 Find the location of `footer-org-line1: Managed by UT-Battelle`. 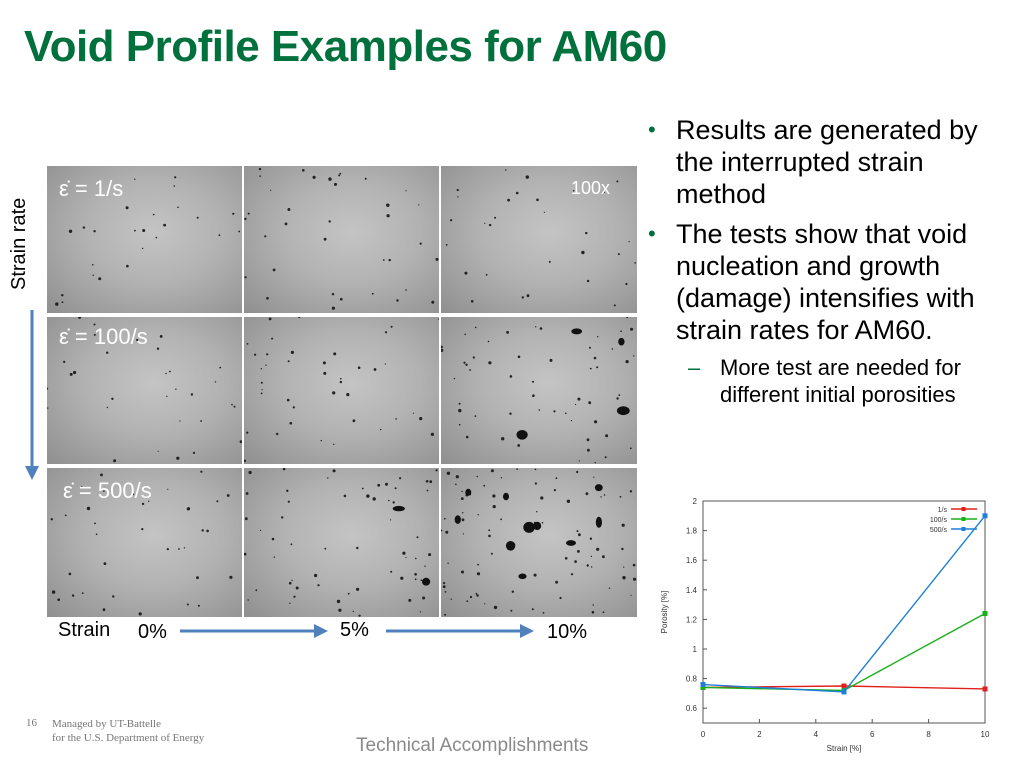

footer-org-line1: Managed by UT-Battelle is located at coordinates (106, 724).